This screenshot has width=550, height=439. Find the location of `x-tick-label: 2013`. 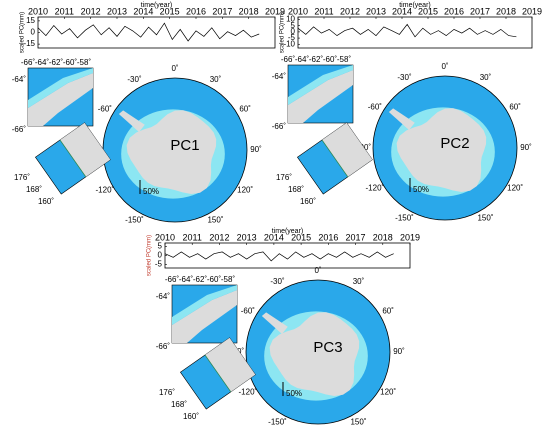

x-tick-label: 2013 is located at coordinates (117, 11).